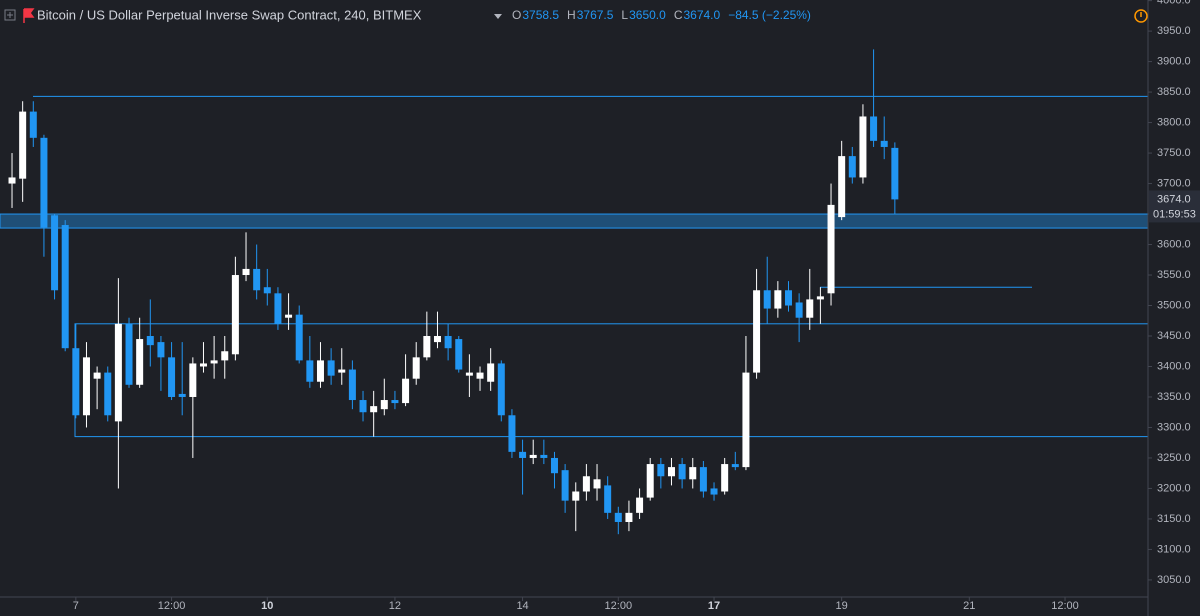  What do you see at coordinates (595, 15) in the screenshot?
I see `ohlc-value: 3767.5` at bounding box center [595, 15].